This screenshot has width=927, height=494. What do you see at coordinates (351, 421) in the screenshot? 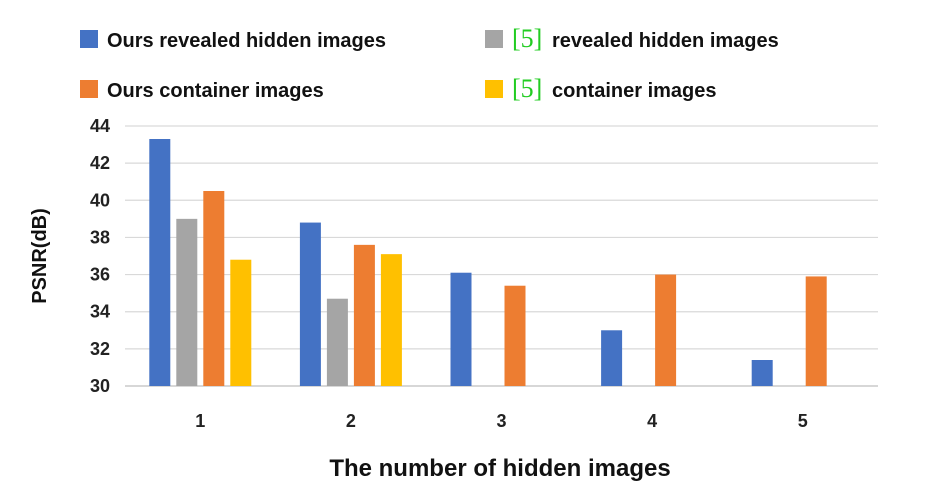
I see `x-tick-label: 2` at bounding box center [351, 421].